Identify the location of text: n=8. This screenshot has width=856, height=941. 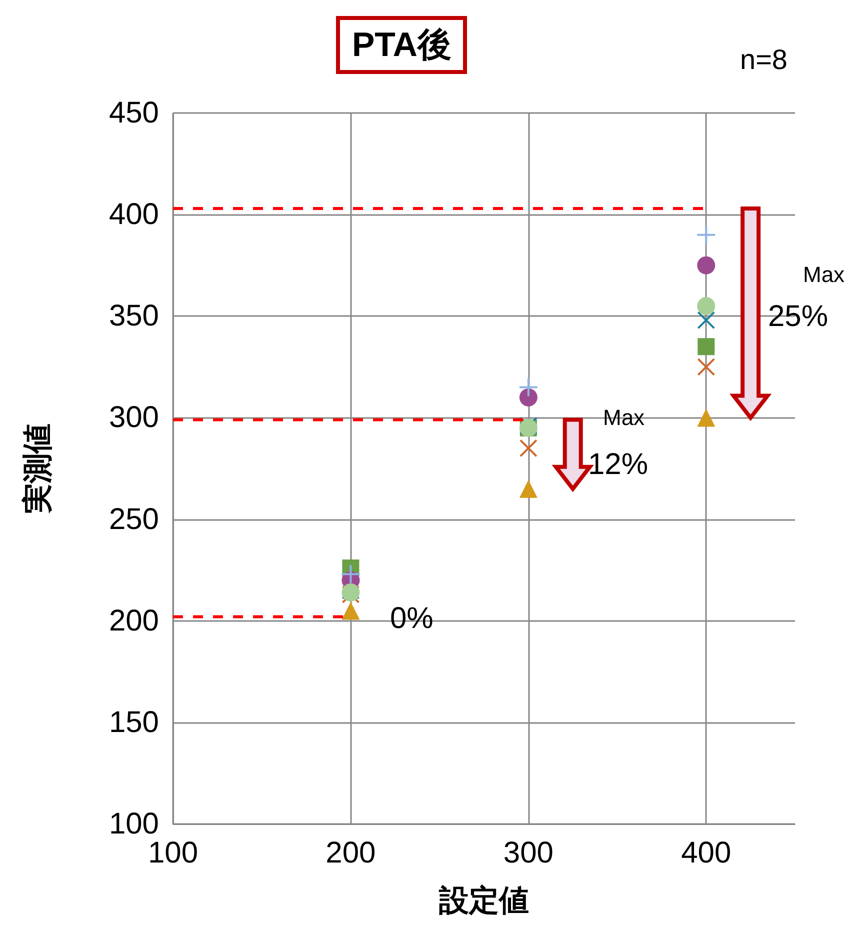
(764, 60).